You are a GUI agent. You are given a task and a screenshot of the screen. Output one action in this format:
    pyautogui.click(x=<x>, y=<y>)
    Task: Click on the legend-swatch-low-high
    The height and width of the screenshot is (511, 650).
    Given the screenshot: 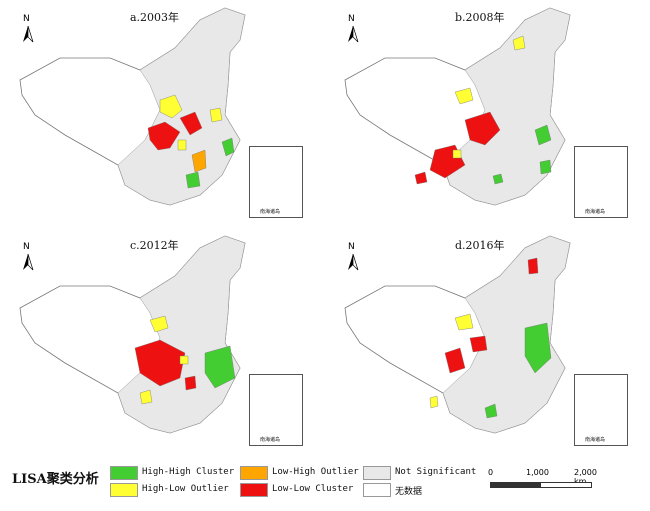 What is the action you would take?
    pyautogui.click(x=254, y=473)
    